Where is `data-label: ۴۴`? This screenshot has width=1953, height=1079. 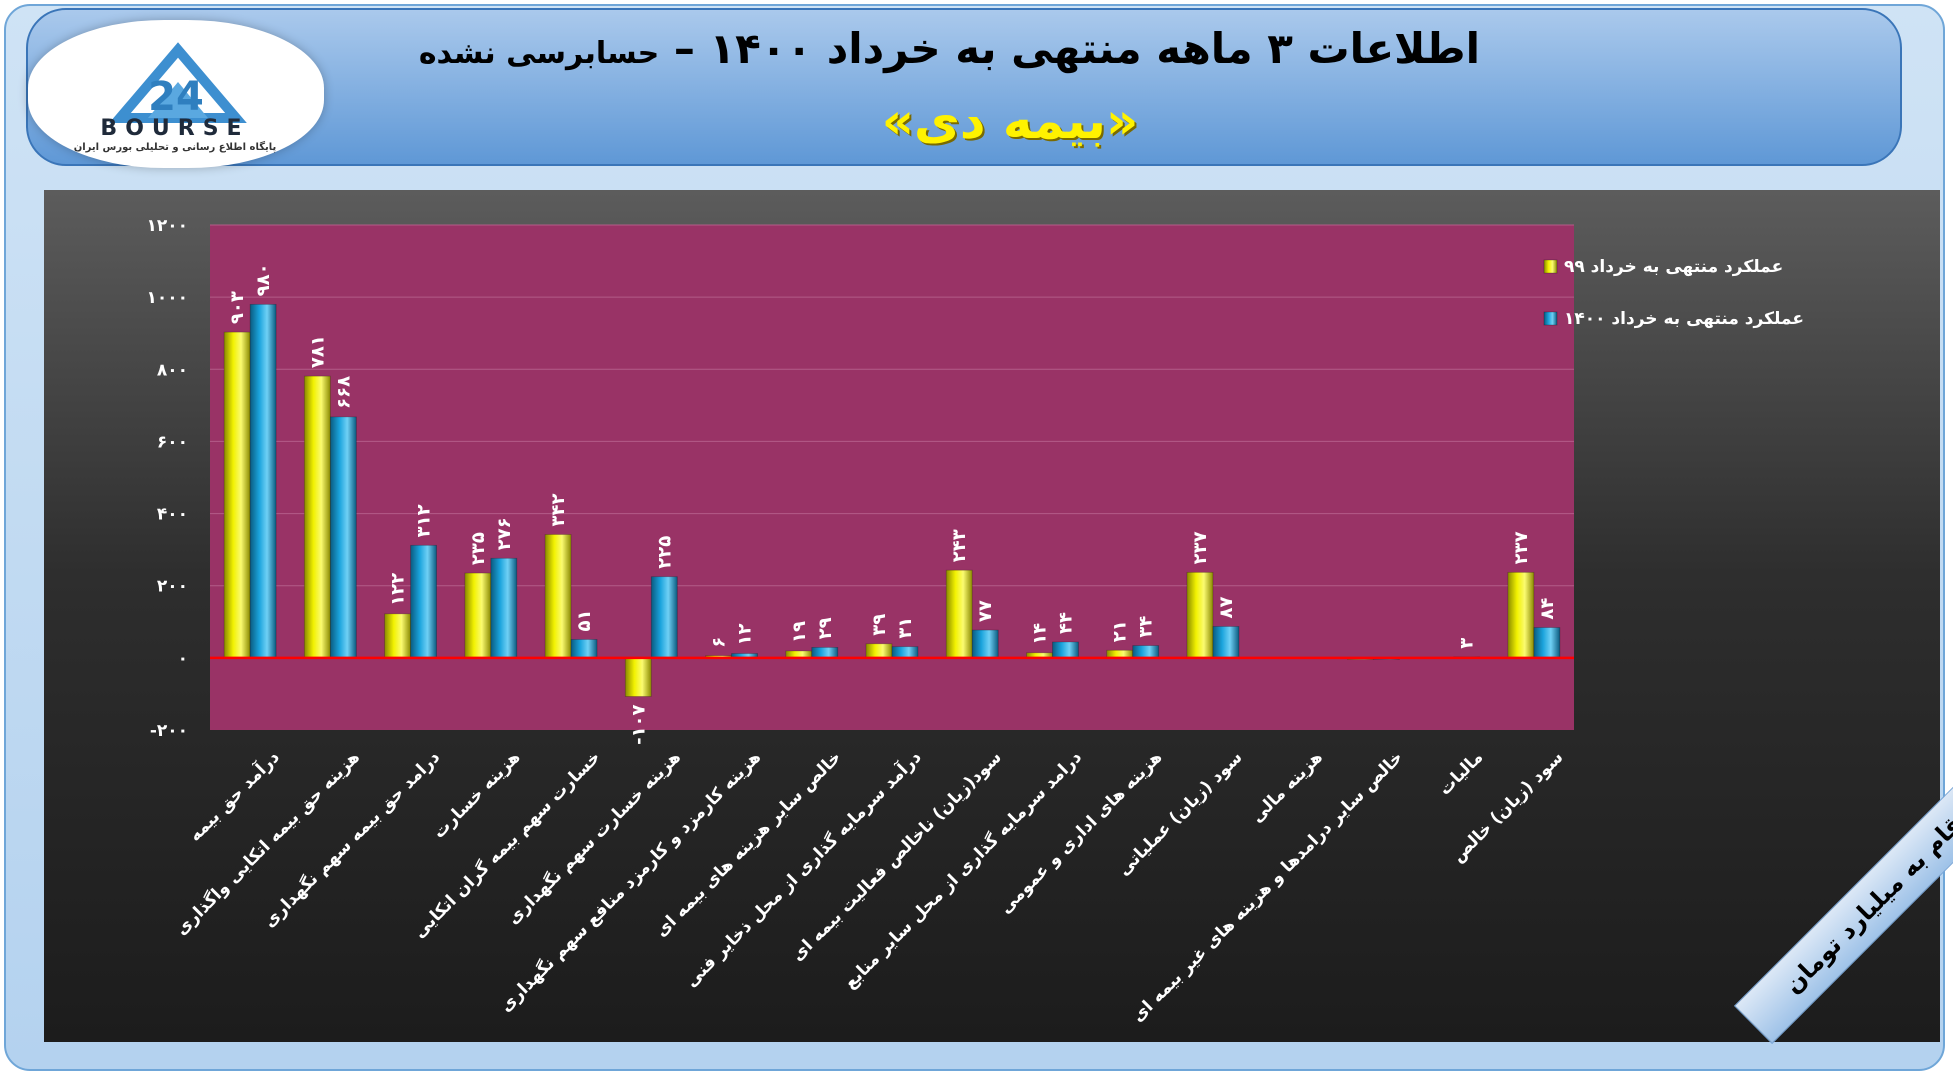 data-label: ۴۴ is located at coordinates (1065, 623).